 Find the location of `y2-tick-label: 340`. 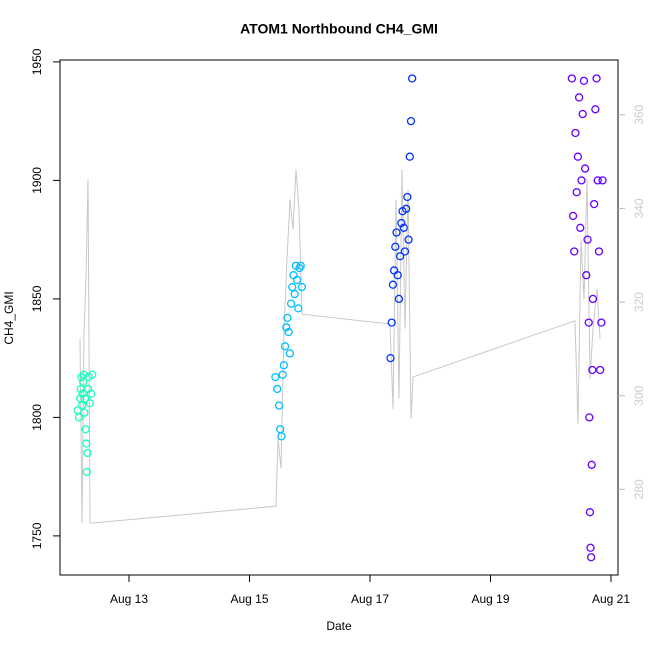

y2-tick-label: 340 is located at coordinates (639, 208).